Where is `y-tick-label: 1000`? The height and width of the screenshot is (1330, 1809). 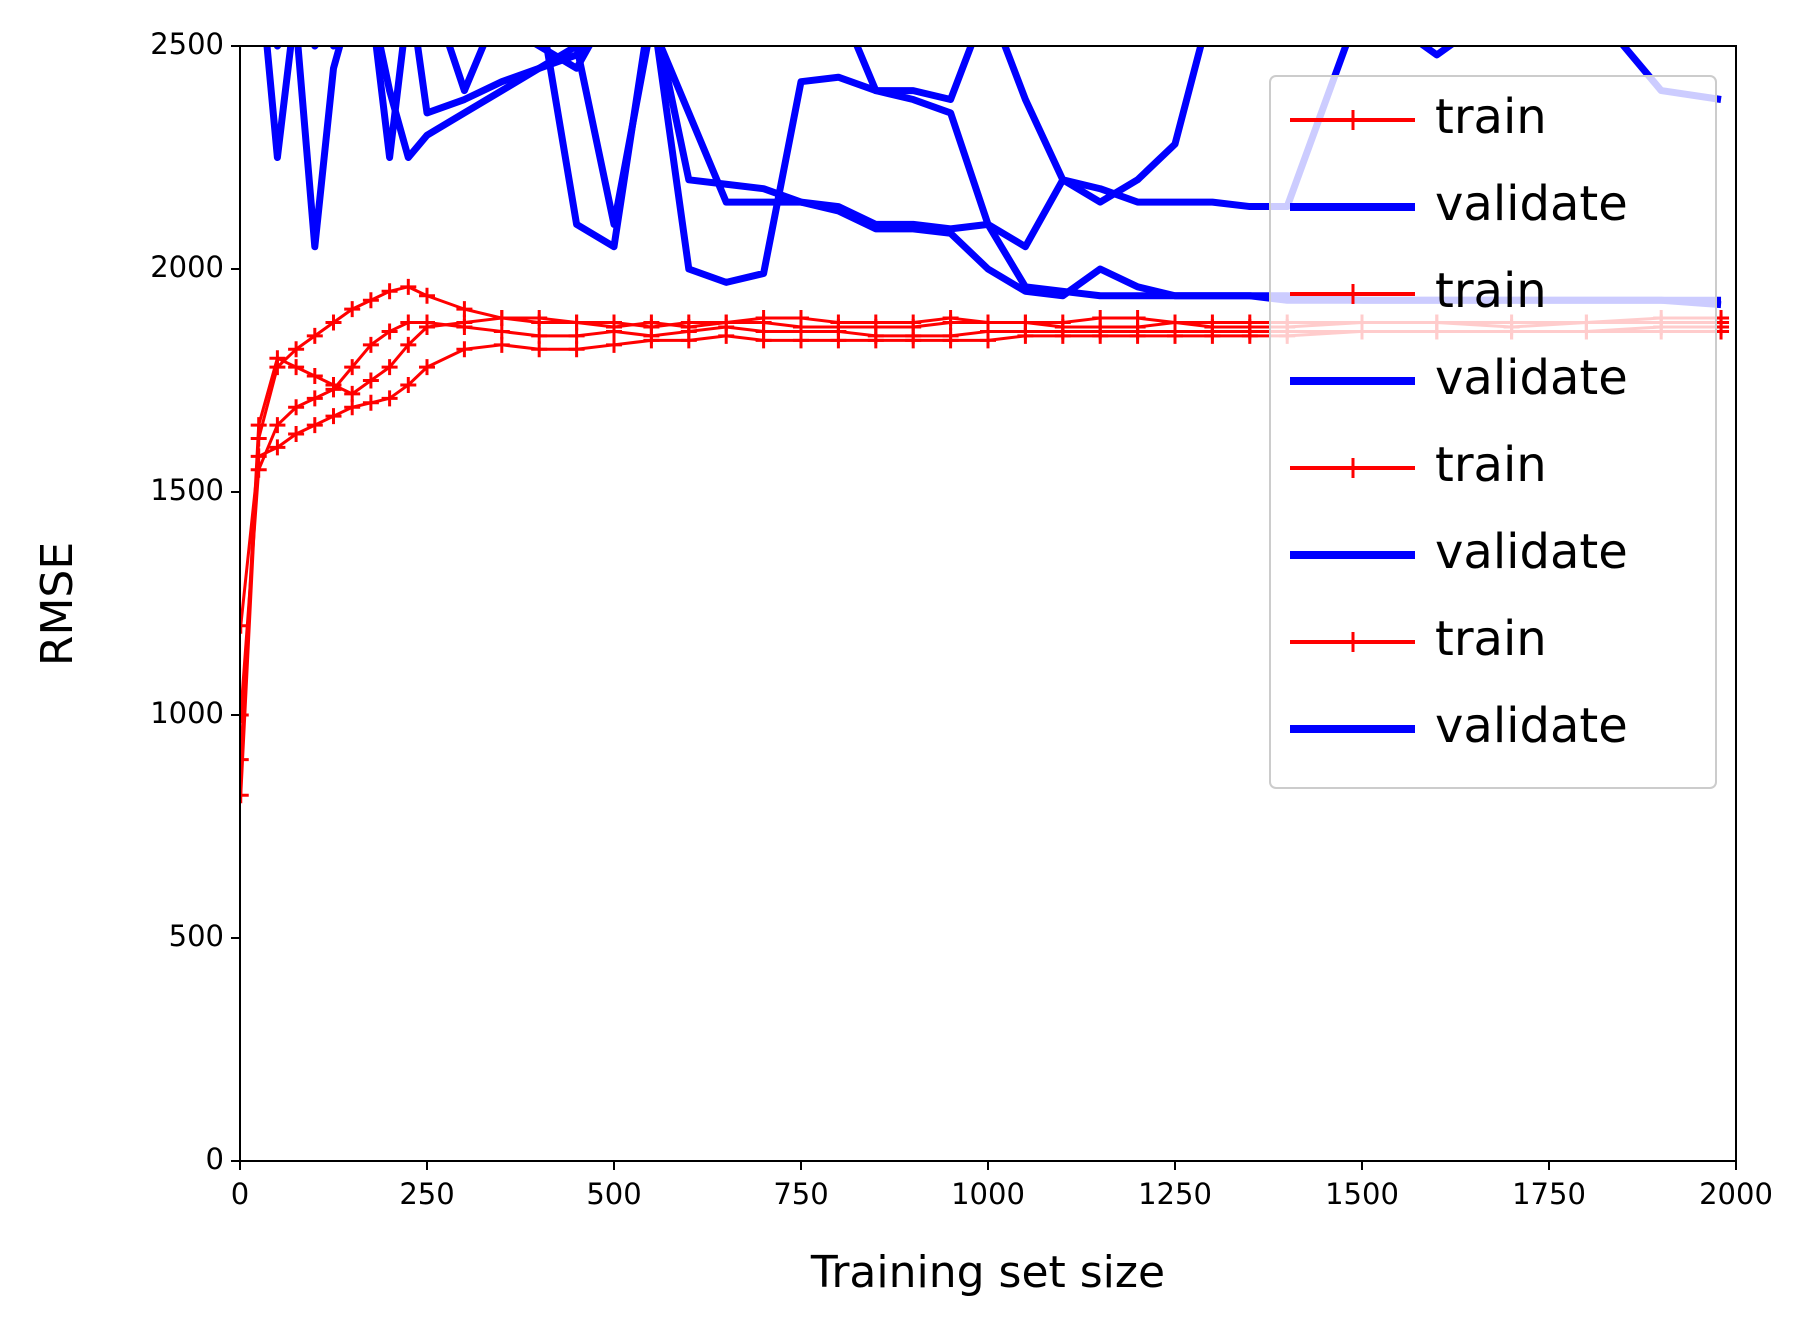 y-tick-label: 1000 is located at coordinates (187, 713).